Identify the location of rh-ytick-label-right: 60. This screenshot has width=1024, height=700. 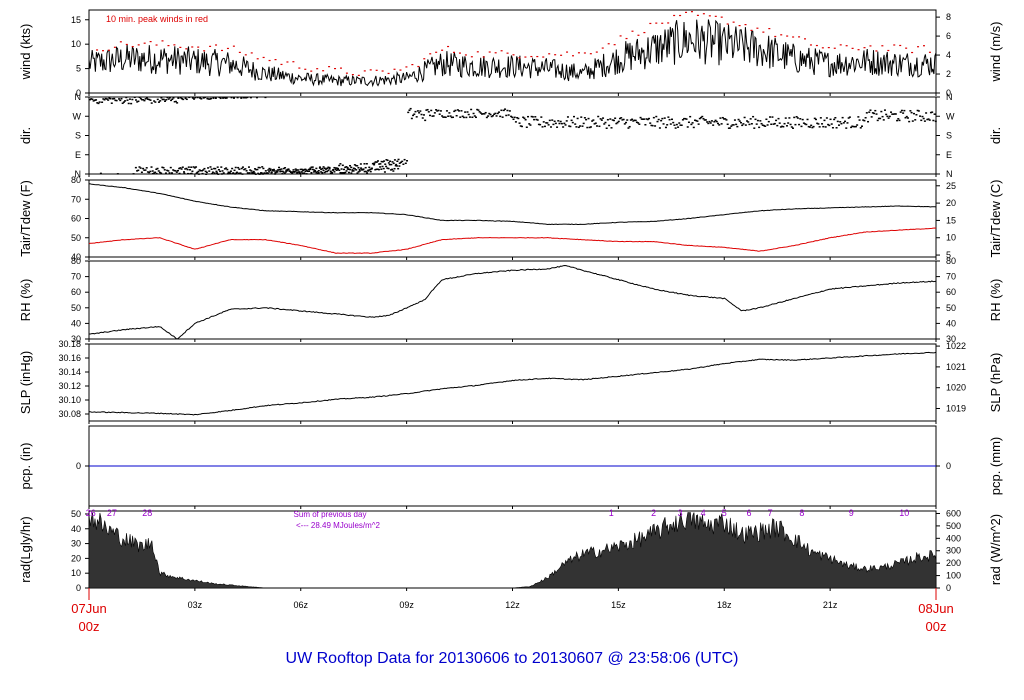
(951, 292).